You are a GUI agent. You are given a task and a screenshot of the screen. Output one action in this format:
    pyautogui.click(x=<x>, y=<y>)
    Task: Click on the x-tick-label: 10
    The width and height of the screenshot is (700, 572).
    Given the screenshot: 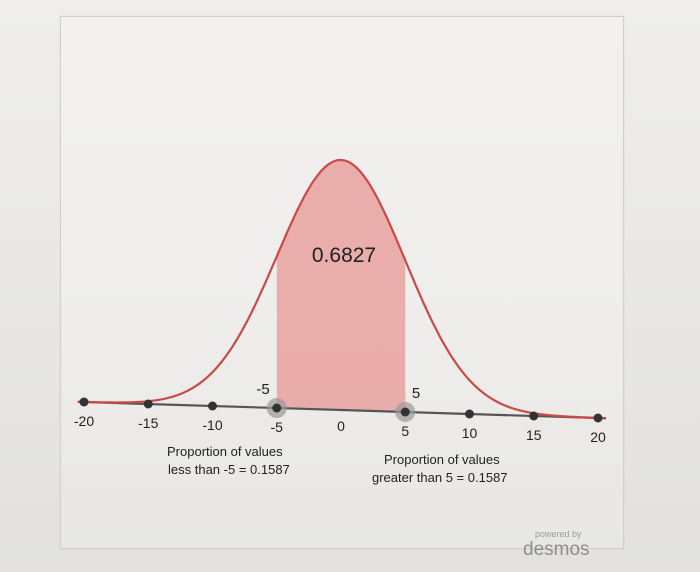 What is the action you would take?
    pyautogui.click(x=470, y=433)
    